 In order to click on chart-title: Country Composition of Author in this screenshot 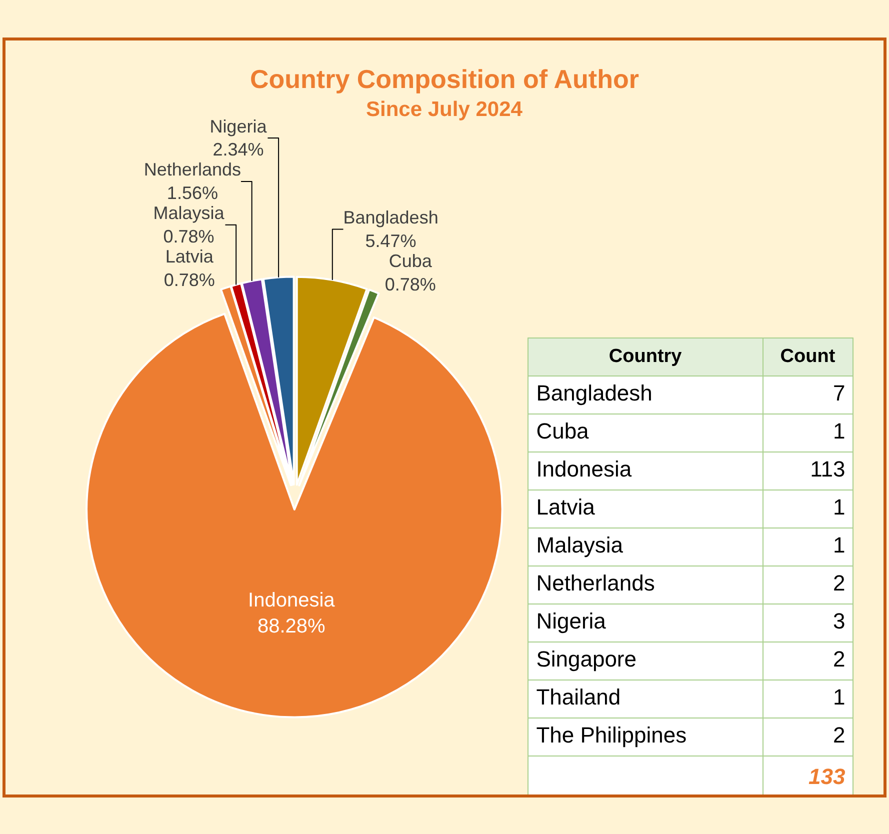, I will do `click(444, 79)`.